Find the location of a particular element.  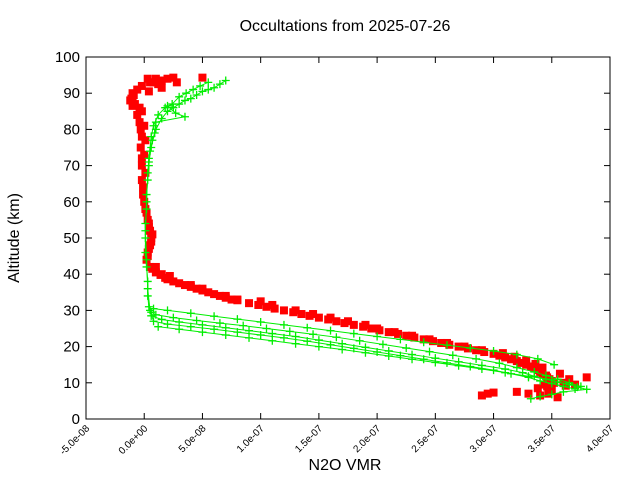

x-axis-label: N2O VMR is located at coordinates (345, 465).